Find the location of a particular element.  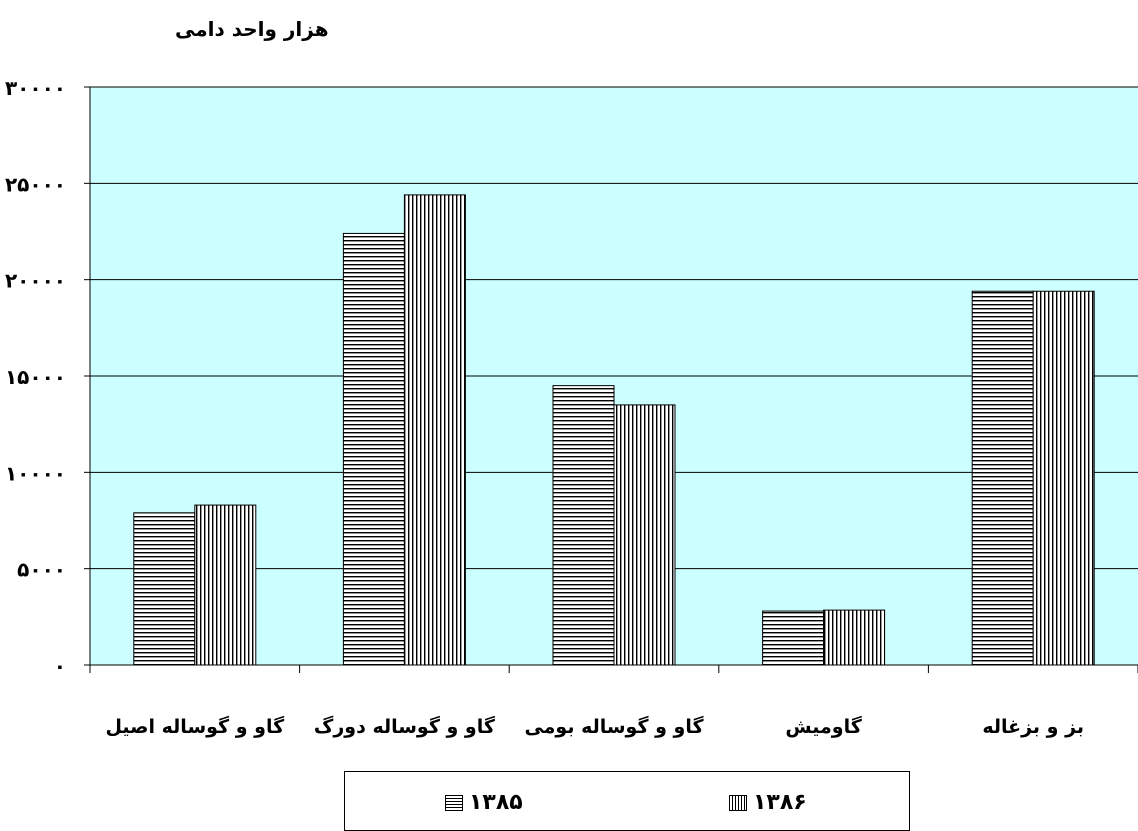

x-category-label: گاو و گوساله اصیل is located at coordinates (195, 726).